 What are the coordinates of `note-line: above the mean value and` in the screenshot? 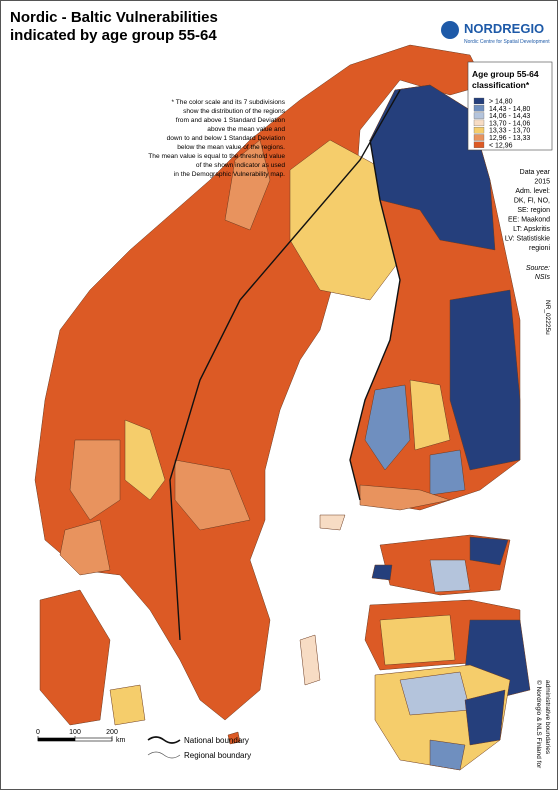 It's located at (246, 129).